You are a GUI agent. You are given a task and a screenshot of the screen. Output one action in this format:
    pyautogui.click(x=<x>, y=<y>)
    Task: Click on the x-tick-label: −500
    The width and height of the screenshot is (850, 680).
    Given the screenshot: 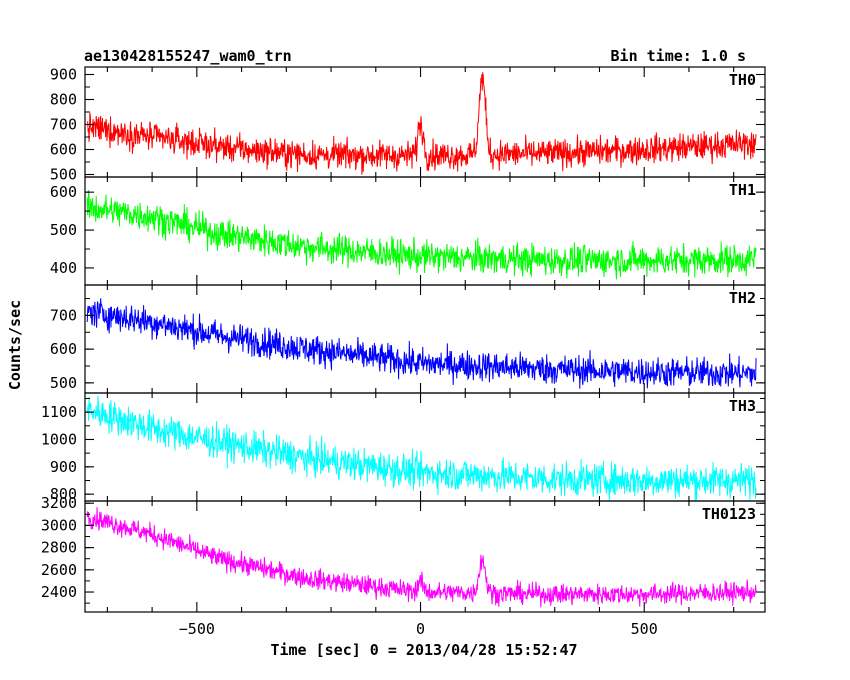 What is the action you would take?
    pyautogui.click(x=197, y=629)
    